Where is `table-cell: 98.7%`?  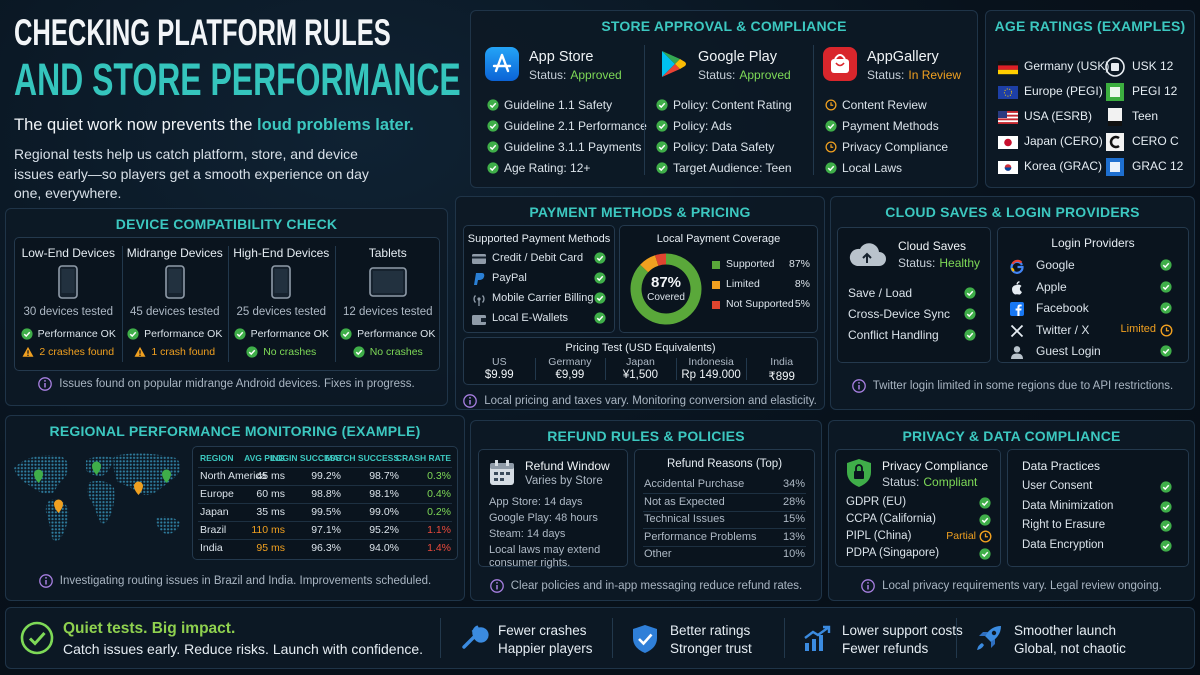 table-cell: 98.7% is located at coordinates (384, 476).